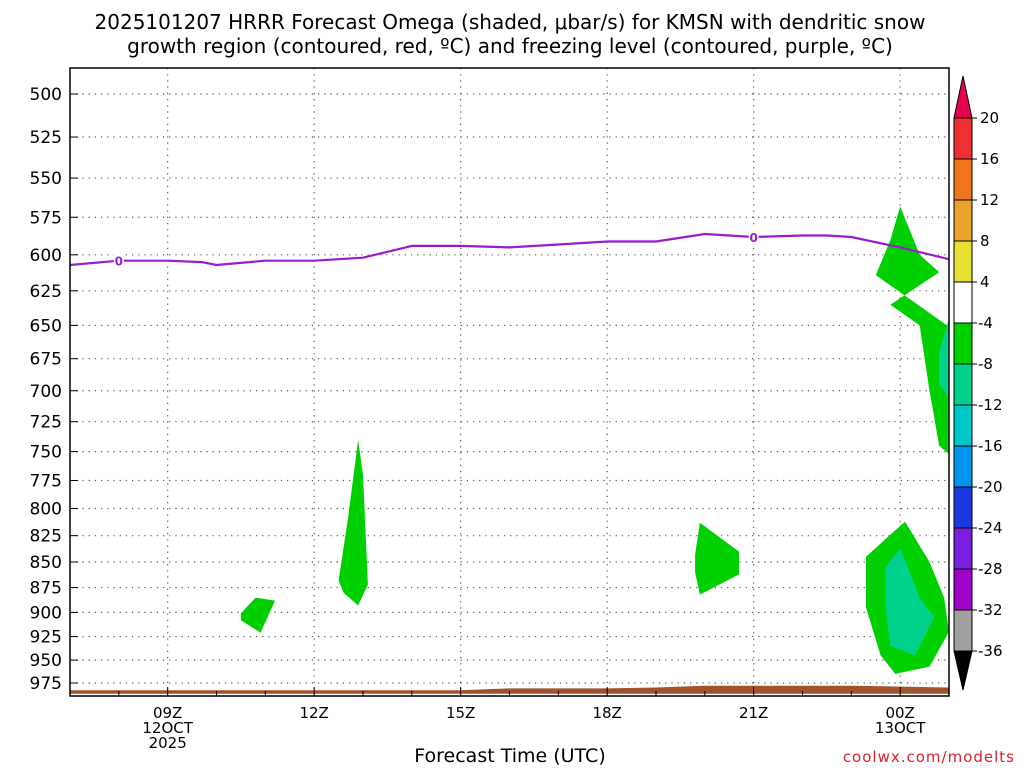 This screenshot has width=1024, height=768. I want to click on y-tick-label: 700, so click(46, 392).